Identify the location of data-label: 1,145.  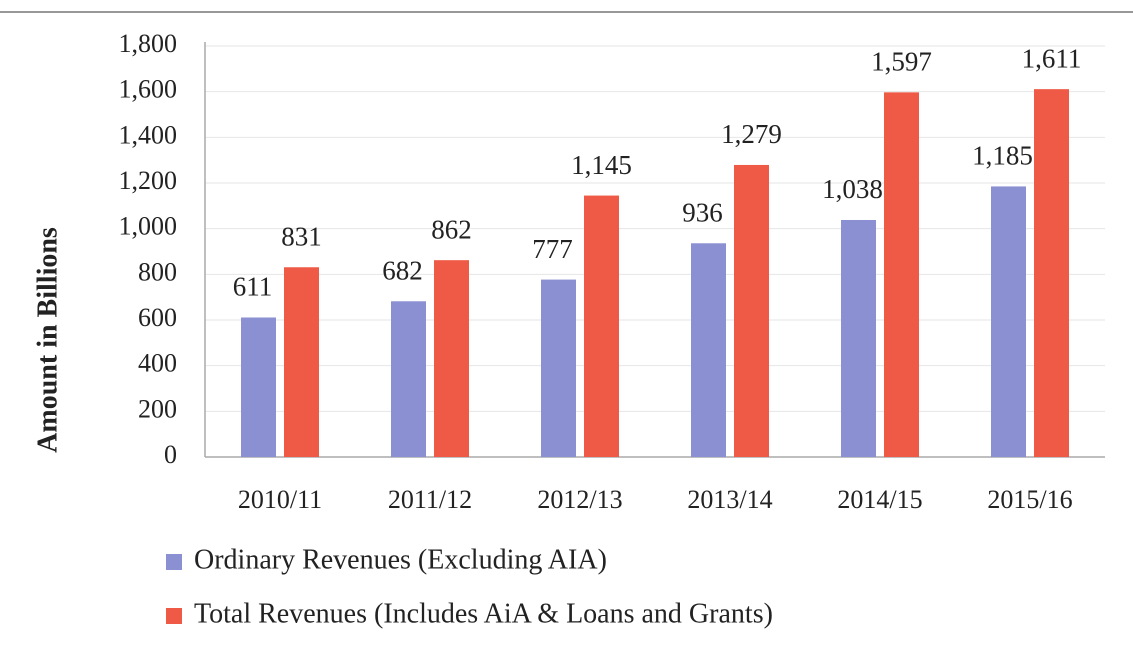
(601, 165).